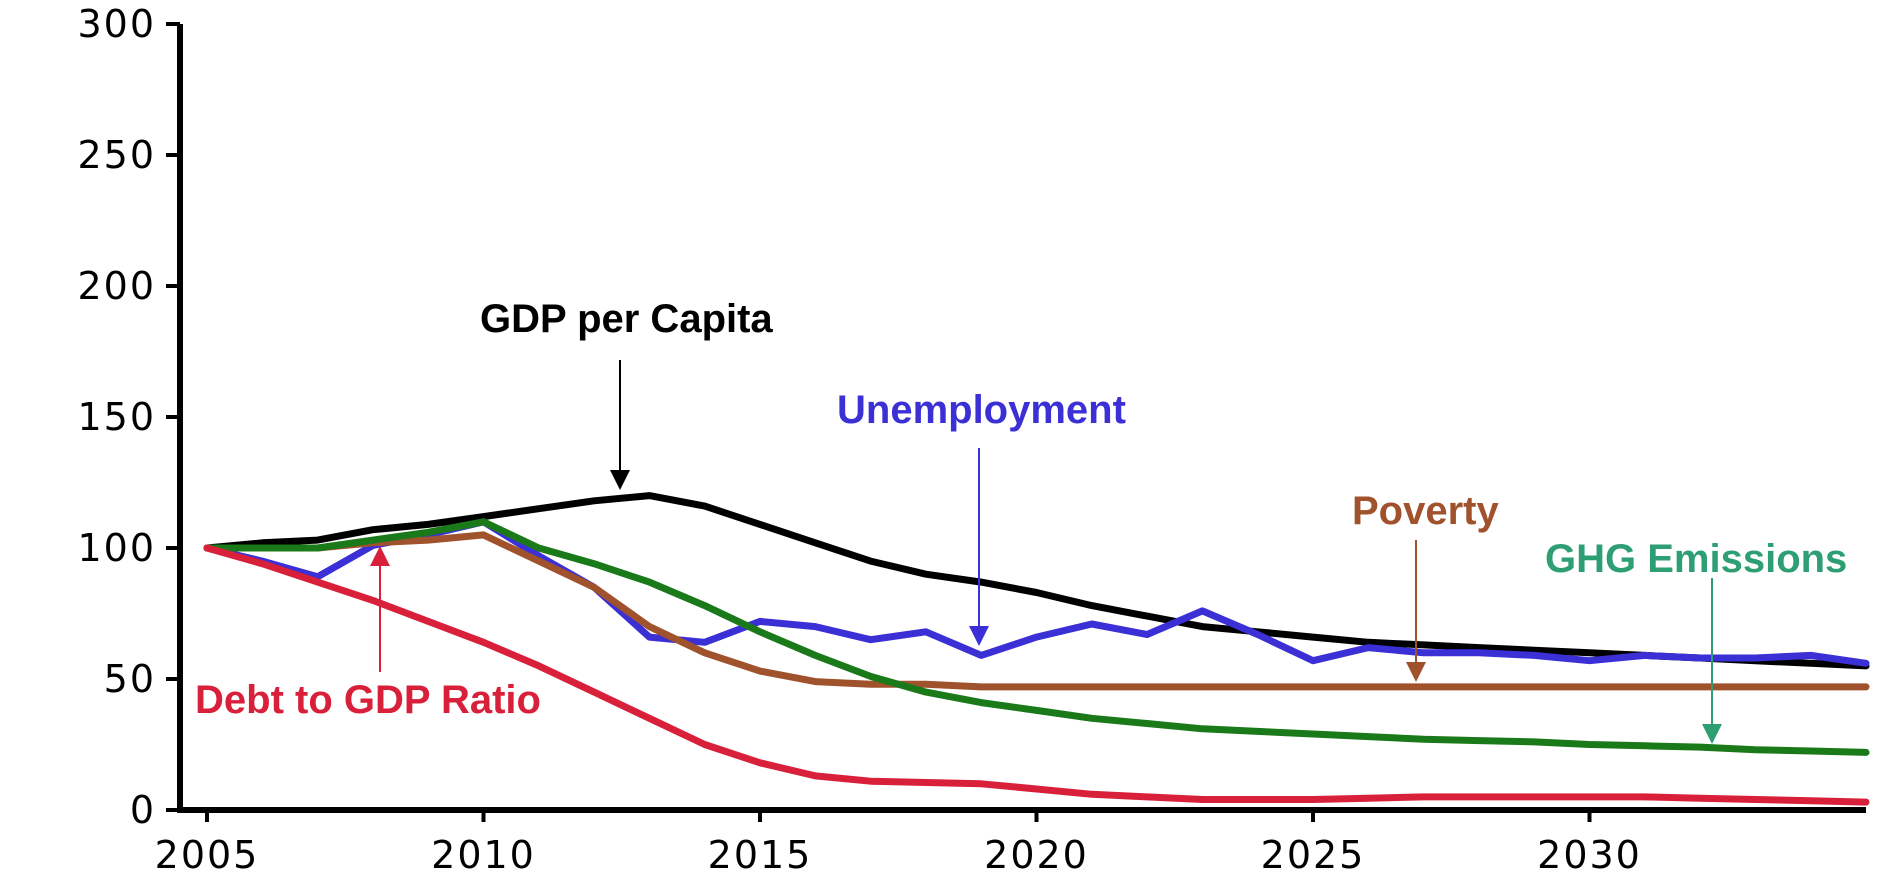 This screenshot has height=874, width=1890. Describe the element at coordinates (760, 853) in the screenshot. I see `x-tick-label: 2015` at that location.